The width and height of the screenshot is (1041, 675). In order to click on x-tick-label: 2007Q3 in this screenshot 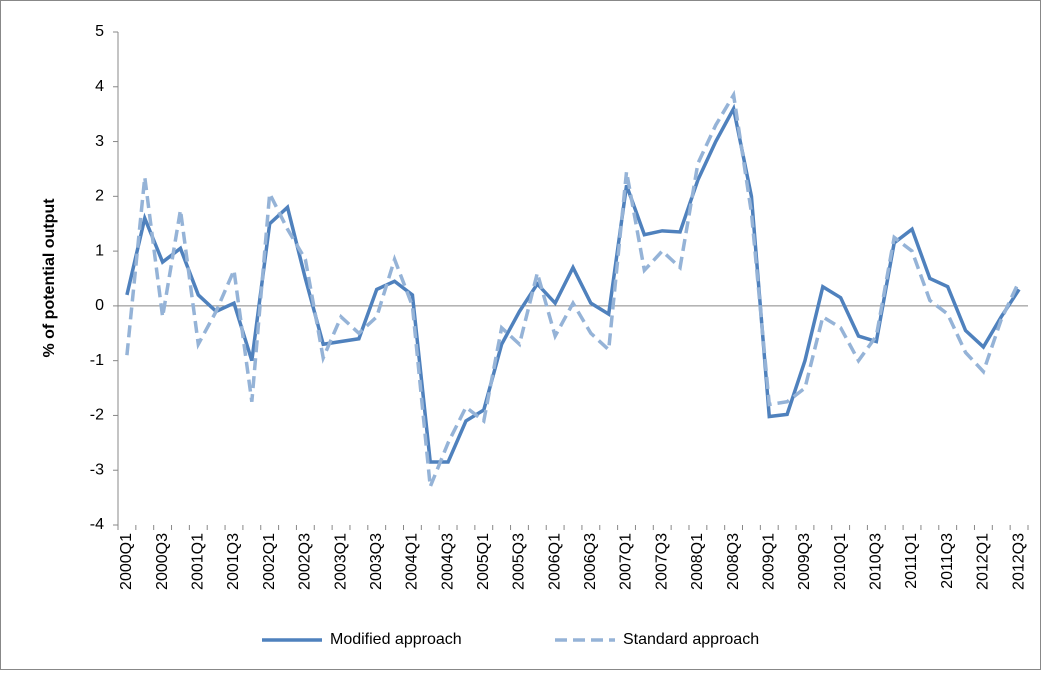, I will do `click(661, 561)`.